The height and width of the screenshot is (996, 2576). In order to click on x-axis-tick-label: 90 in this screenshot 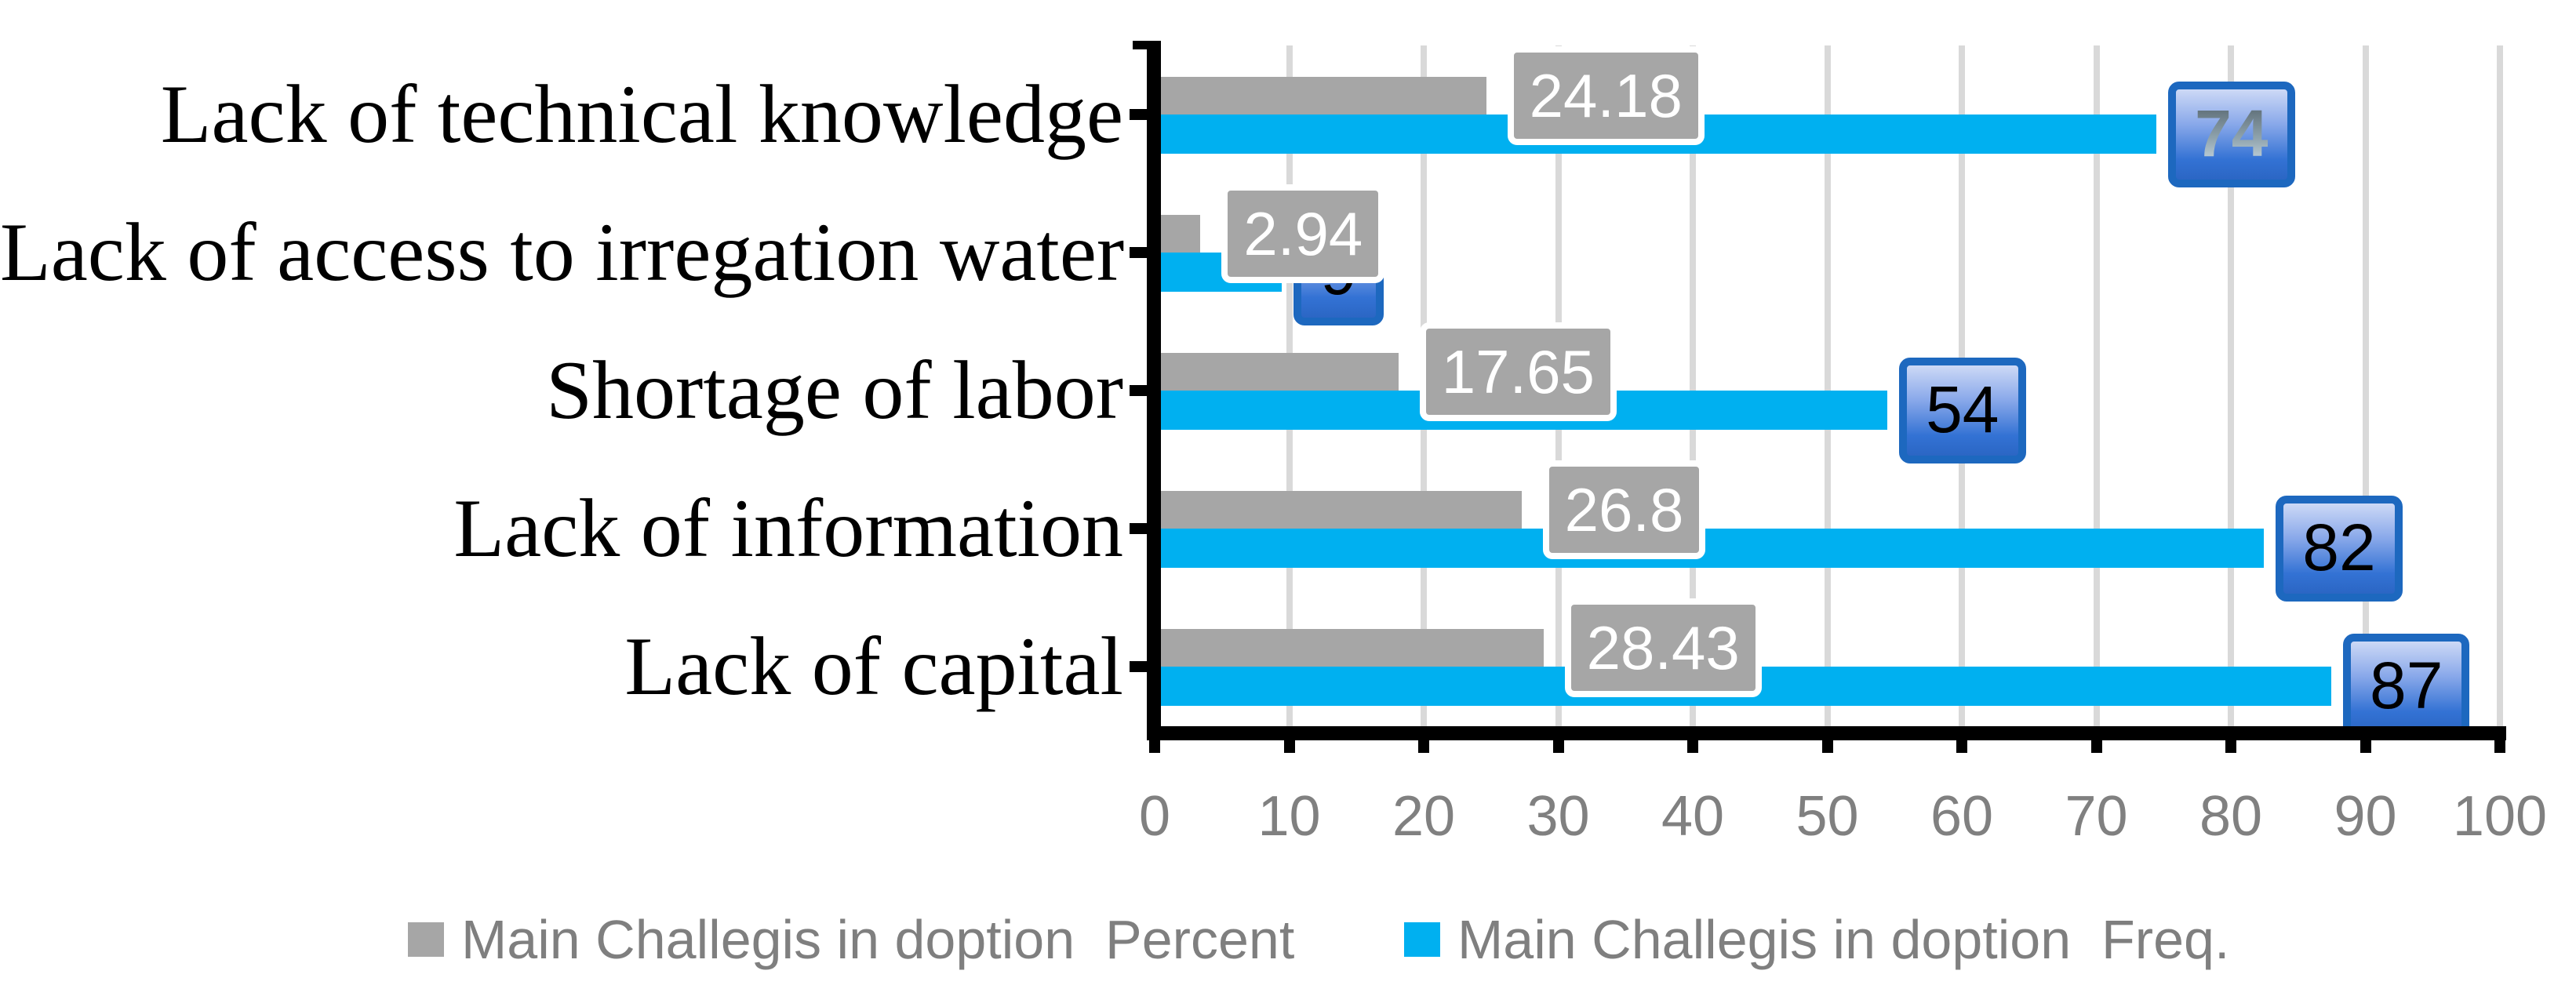, I will do `click(2365, 817)`.